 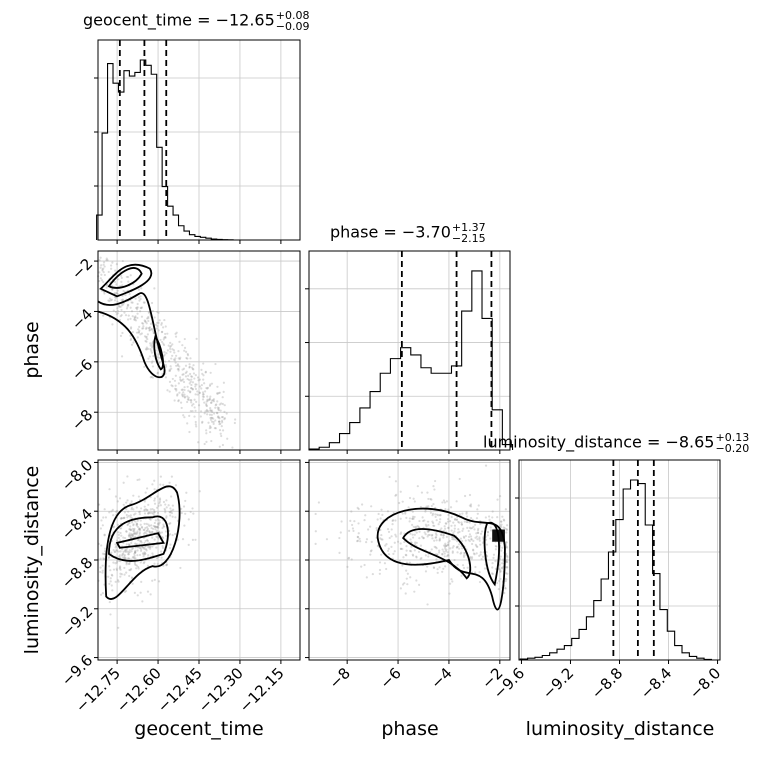 What do you see at coordinates (607, 683) in the screenshot?
I see `x-tick-label: −8.8` at bounding box center [607, 683].